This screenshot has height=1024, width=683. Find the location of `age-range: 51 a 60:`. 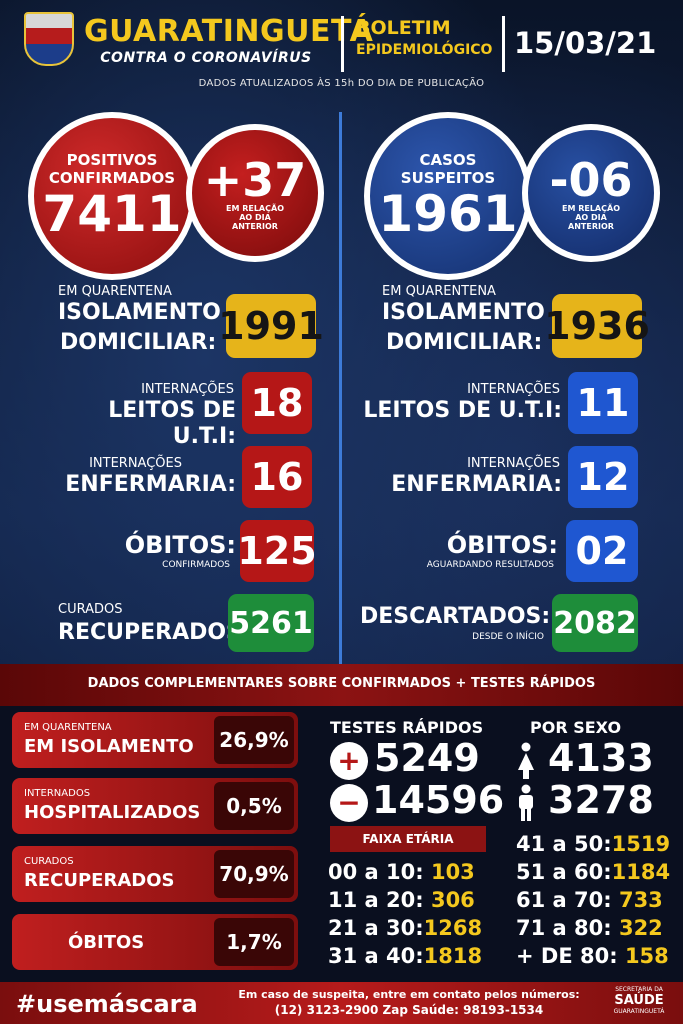

age-range: 51 a 60: is located at coordinates (564, 872).